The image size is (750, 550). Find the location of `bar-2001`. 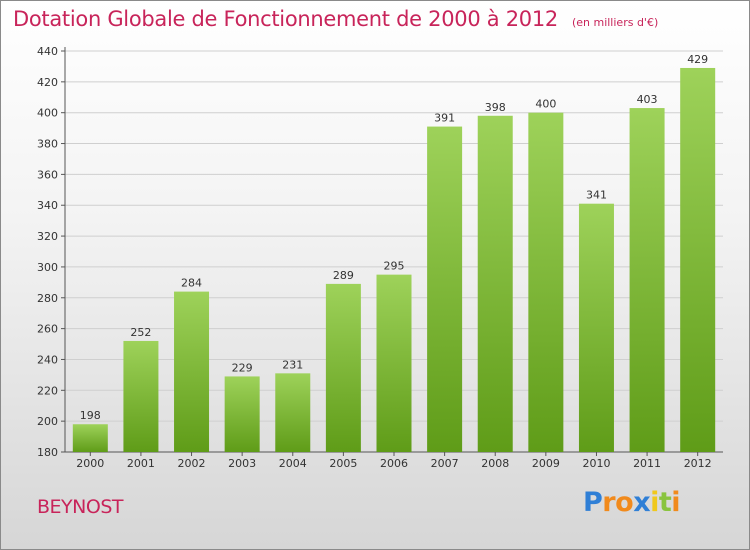

bar-2001 is located at coordinates (141, 396).